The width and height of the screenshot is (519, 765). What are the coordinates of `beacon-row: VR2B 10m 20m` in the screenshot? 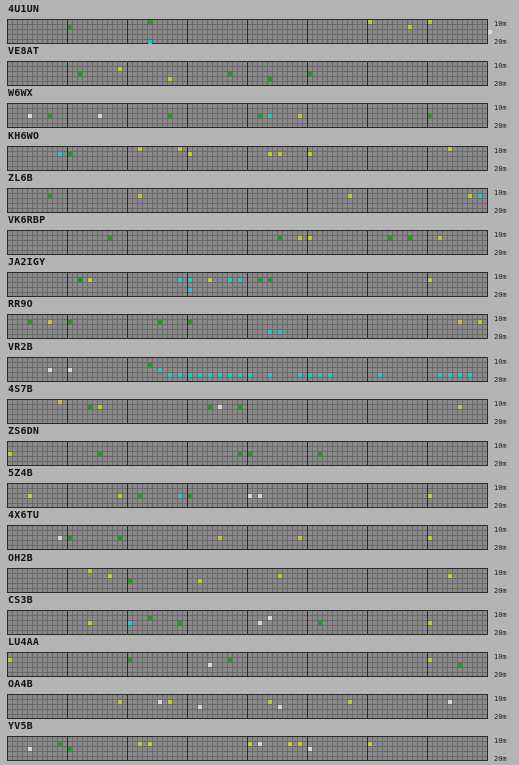 It's located at (259, 363).